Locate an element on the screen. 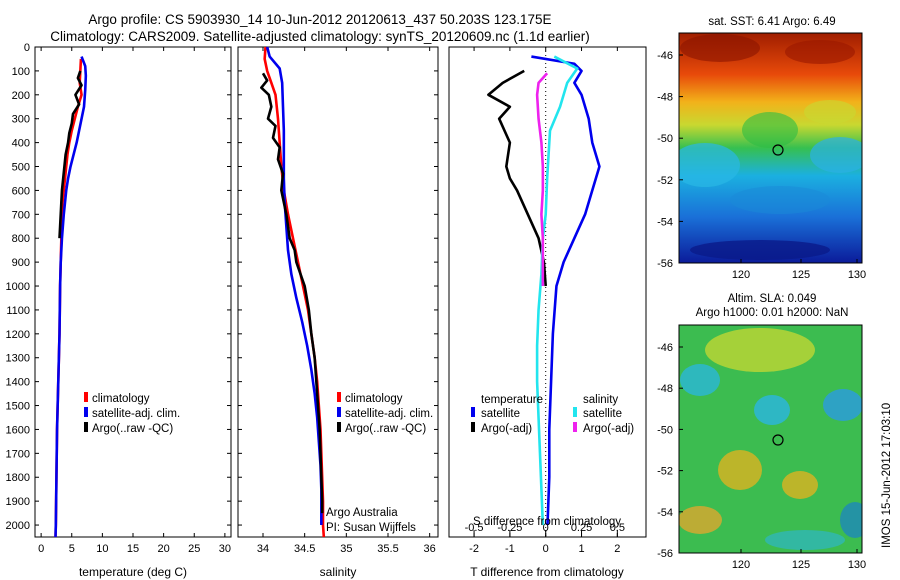 This screenshot has height=580, width=900. x2-tick-label: -0.25 is located at coordinates (509, 528).